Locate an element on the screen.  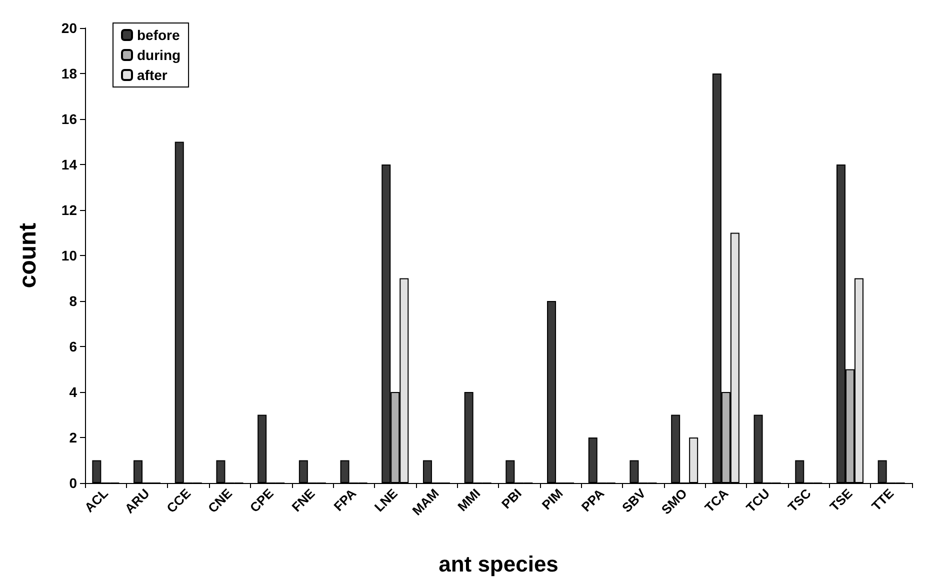
y-tick-label: 8 is located at coordinates (73, 301).